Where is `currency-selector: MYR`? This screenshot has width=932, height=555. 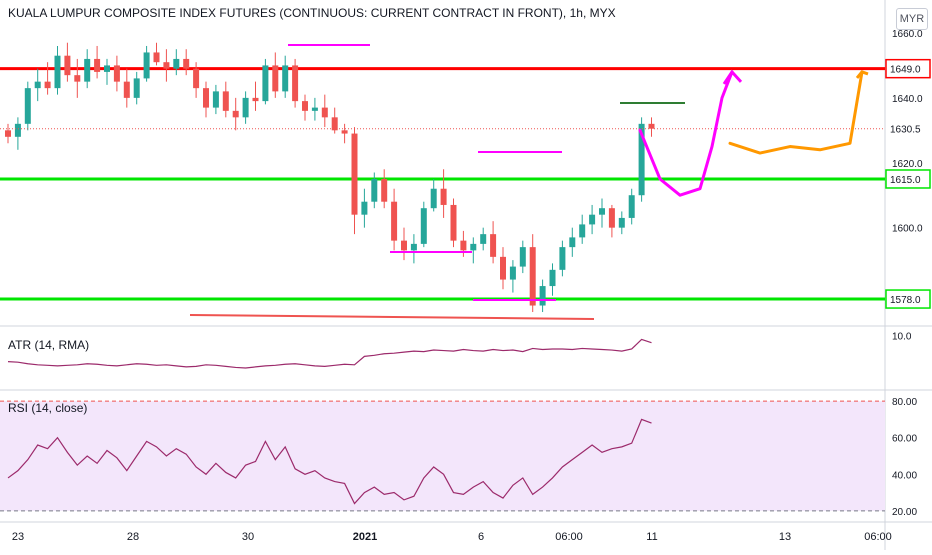 currency-selector: MYR is located at coordinates (912, 19).